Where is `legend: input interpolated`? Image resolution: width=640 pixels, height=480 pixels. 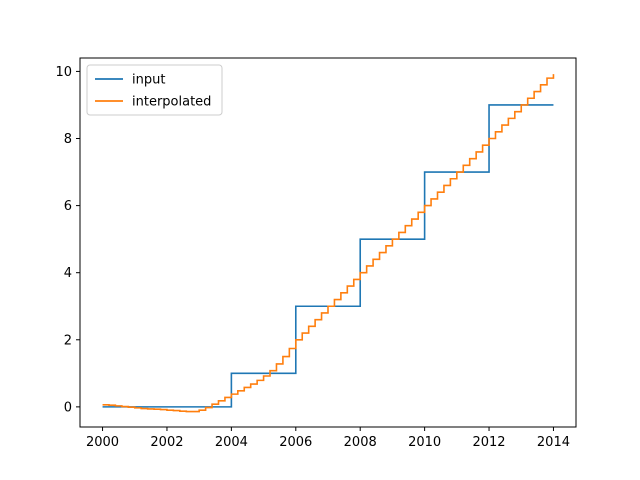
legend: input interpolated is located at coordinates (154, 90).